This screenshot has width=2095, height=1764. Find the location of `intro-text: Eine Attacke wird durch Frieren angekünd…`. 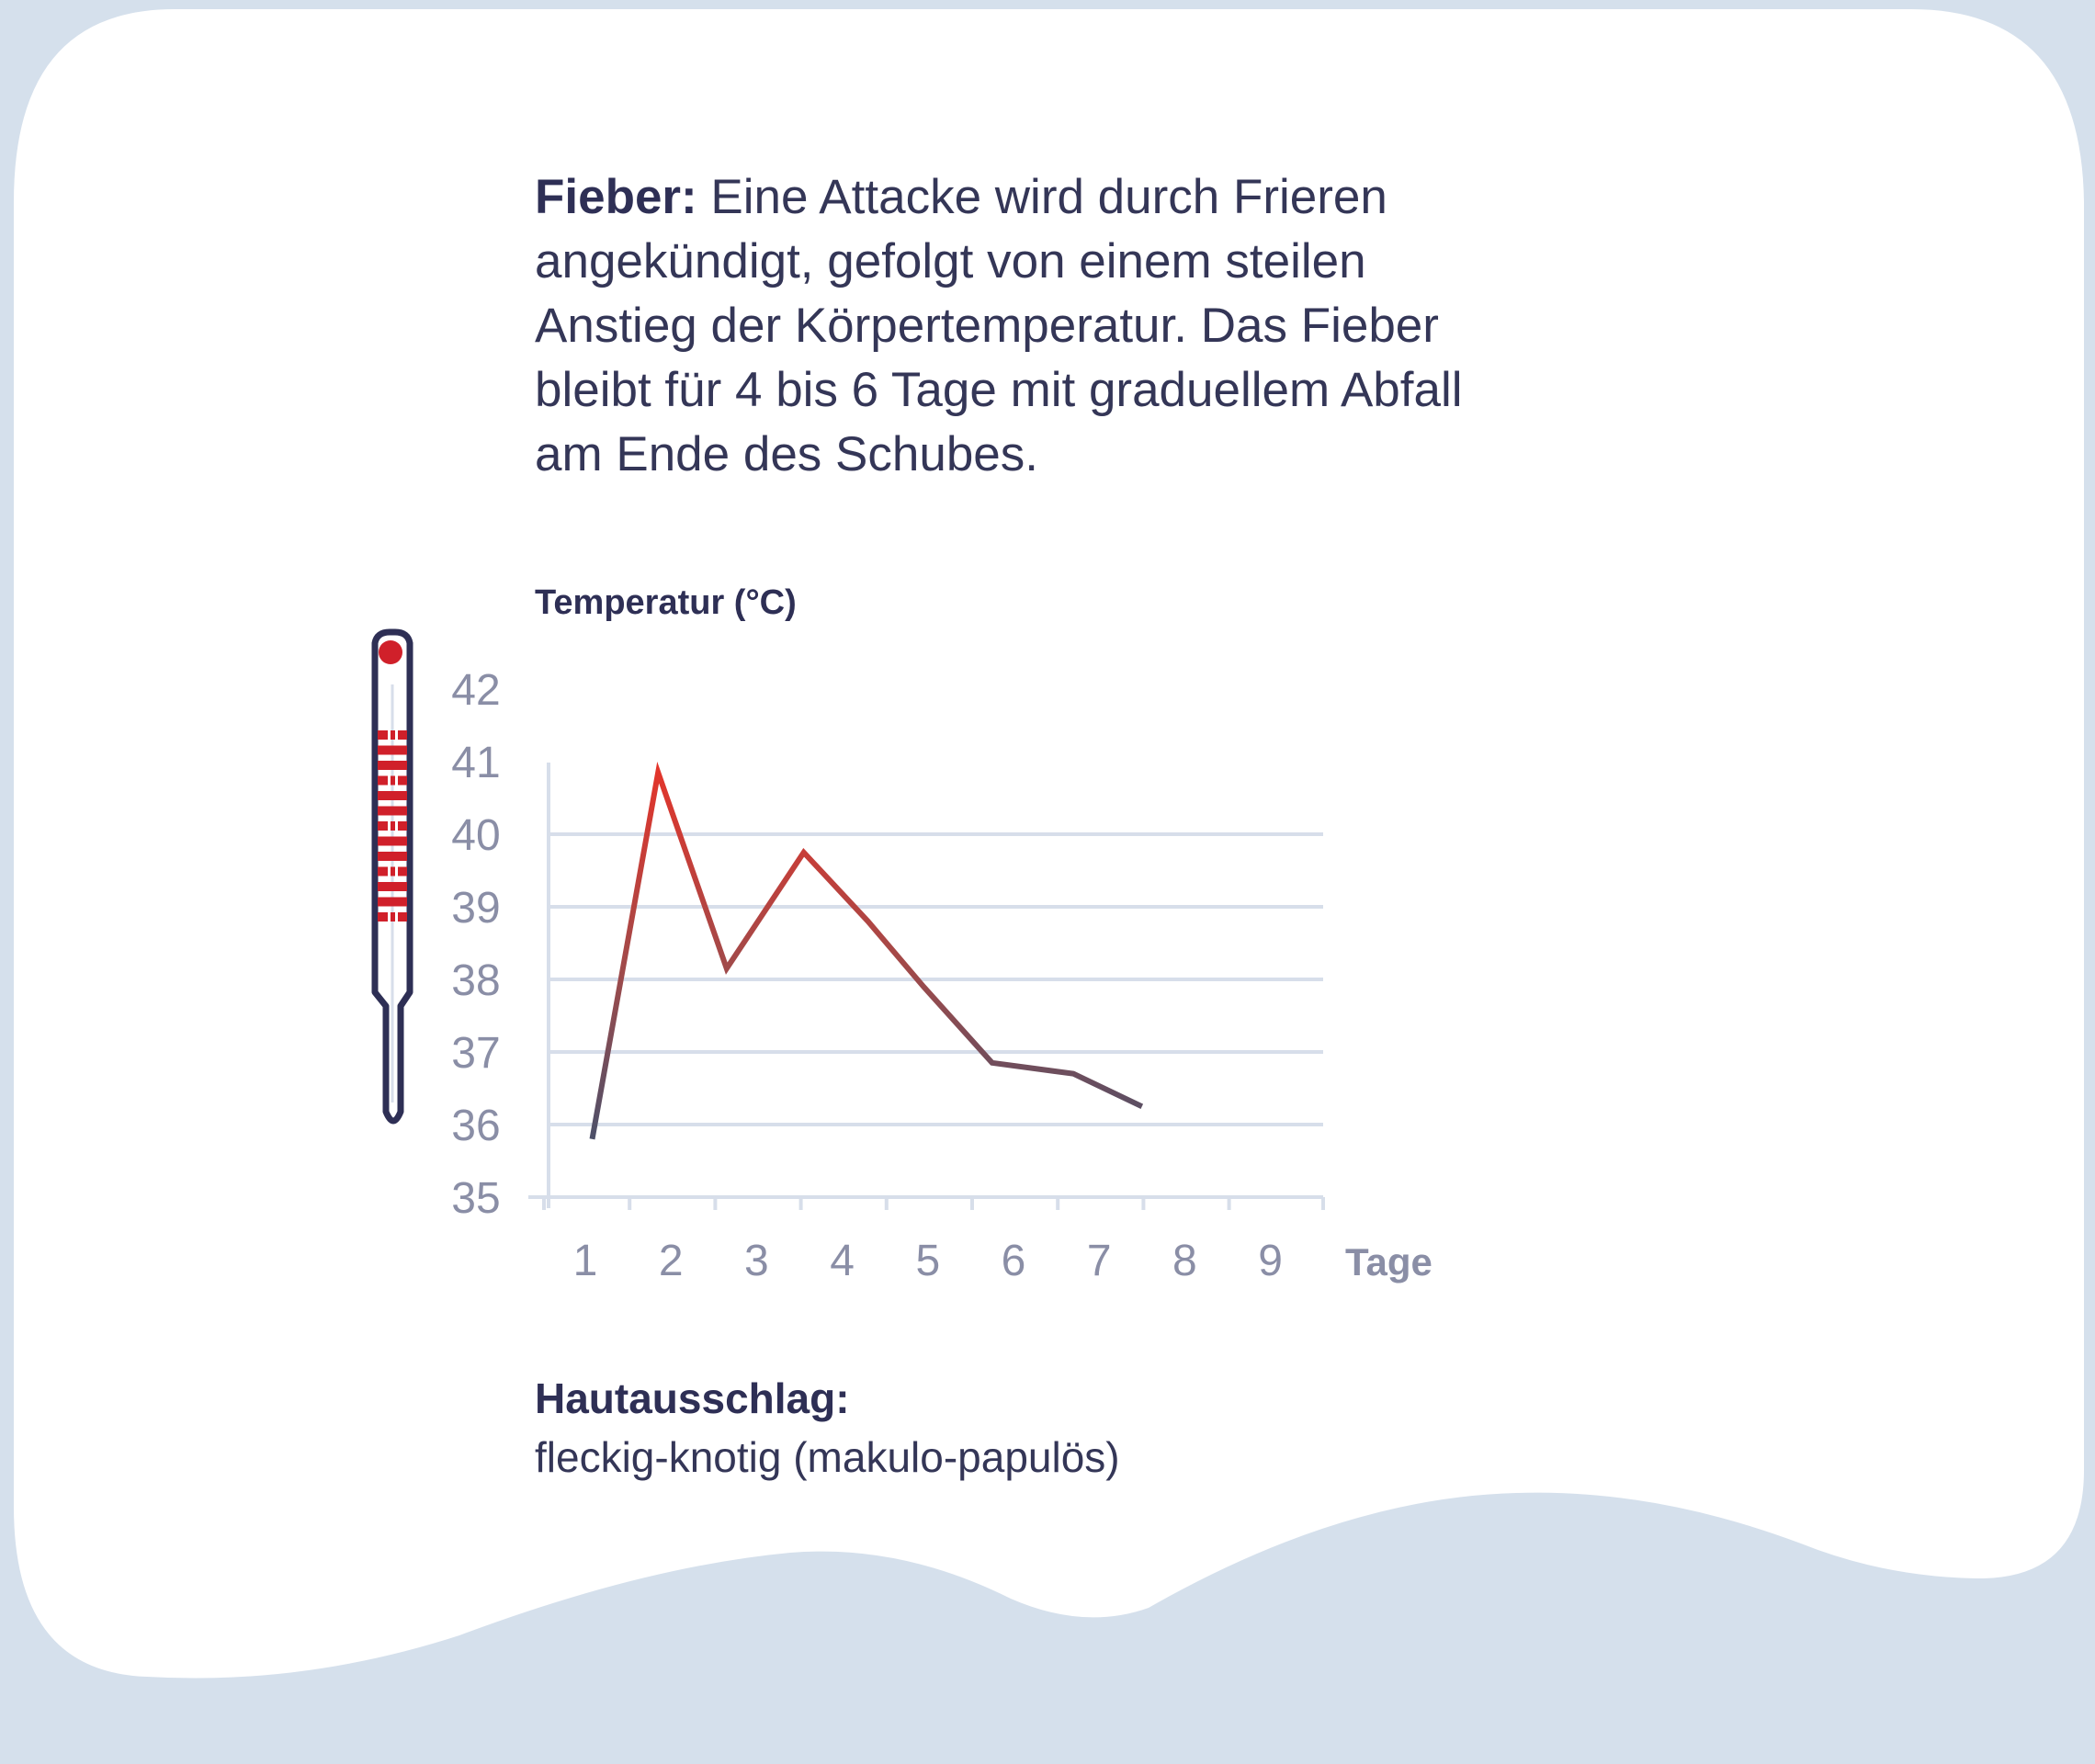

intro-text: Eine Attacke wird durch Frieren angekünd… is located at coordinates (999, 326).